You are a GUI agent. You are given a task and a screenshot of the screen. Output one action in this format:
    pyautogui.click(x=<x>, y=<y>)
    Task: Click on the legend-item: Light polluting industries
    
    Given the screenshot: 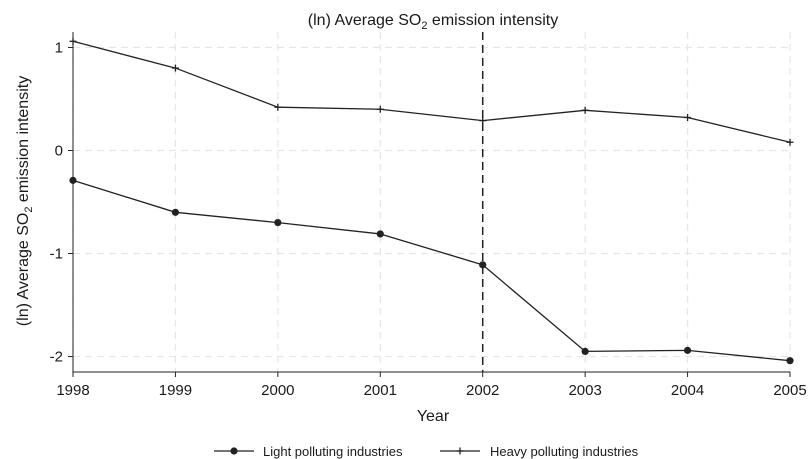 What is the action you would take?
    pyautogui.click(x=308, y=451)
    